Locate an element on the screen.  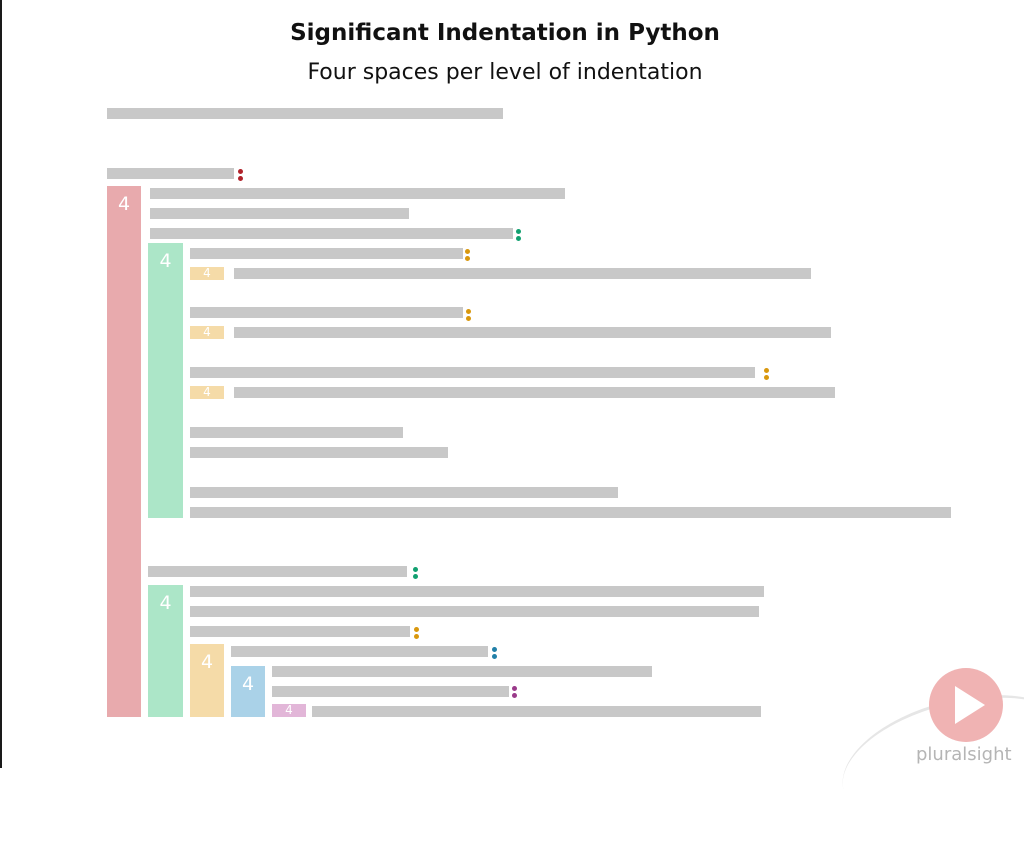
play-triangle-icon is located at coordinates (970, 705).